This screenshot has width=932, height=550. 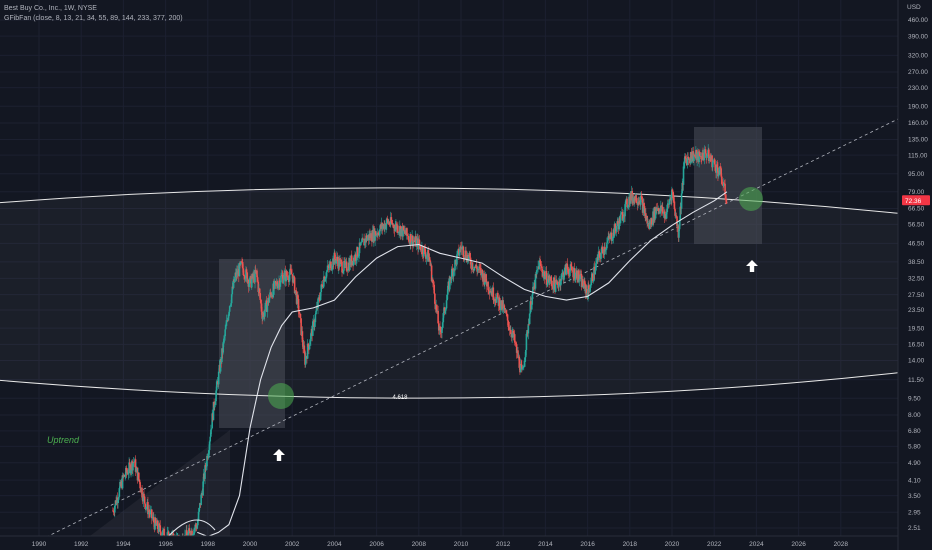 What do you see at coordinates (50, 8) in the screenshot?
I see `chart-title: Best Buy Co., Inc., 1W, NYSE` at bounding box center [50, 8].